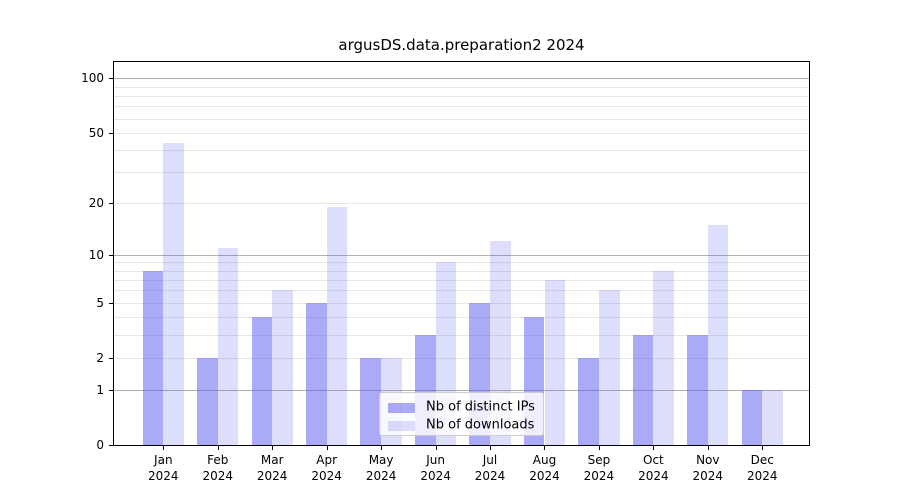 This screenshot has width=900, height=500. I want to click on month-label: Oct, so click(653, 460).